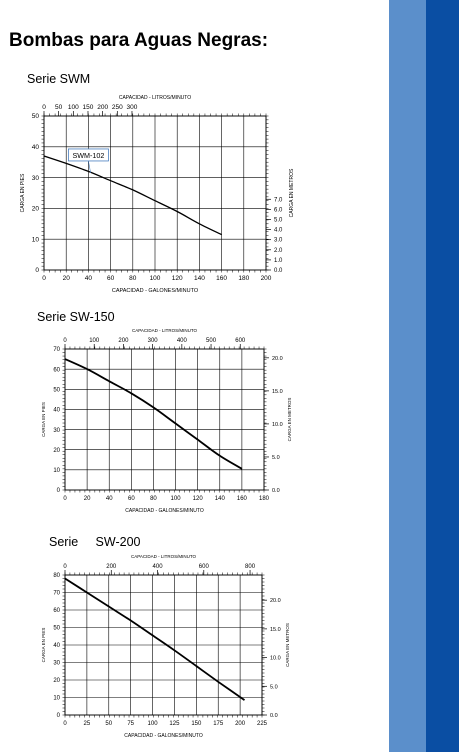 This screenshot has width=459, height=752. Describe the element at coordinates (262, 724) in the screenshot. I see `x-tick-label: 225` at that location.